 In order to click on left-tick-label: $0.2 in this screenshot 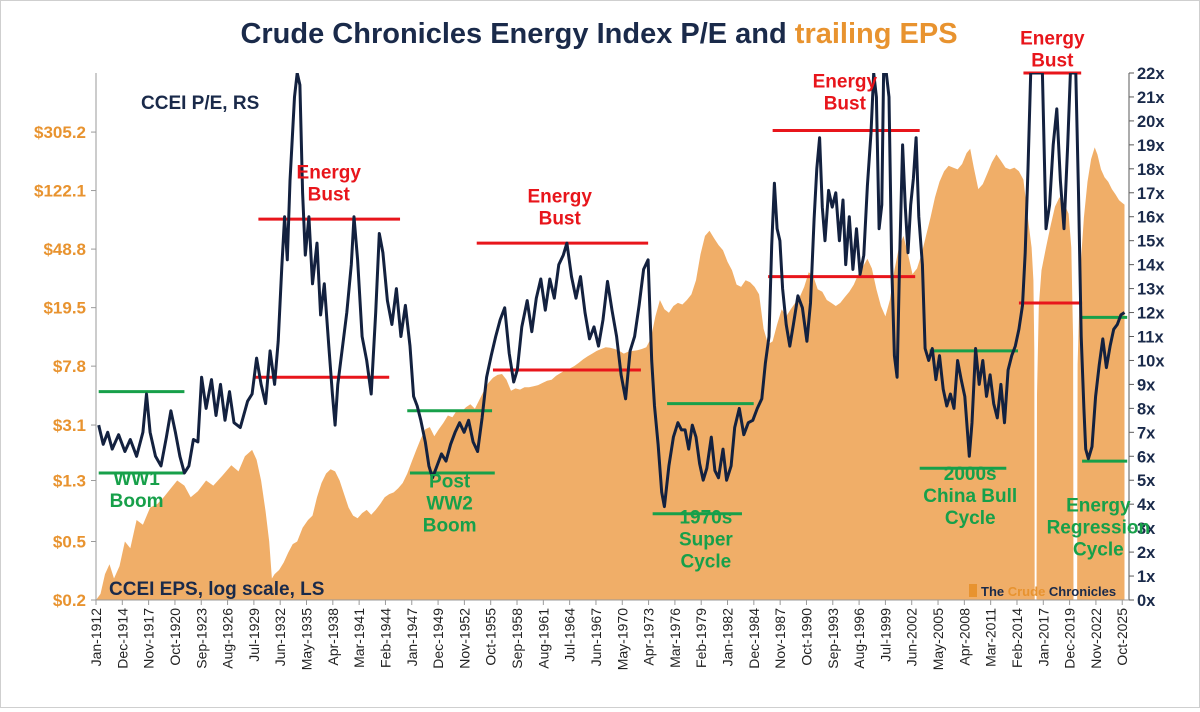, I will do `click(69, 600)`.